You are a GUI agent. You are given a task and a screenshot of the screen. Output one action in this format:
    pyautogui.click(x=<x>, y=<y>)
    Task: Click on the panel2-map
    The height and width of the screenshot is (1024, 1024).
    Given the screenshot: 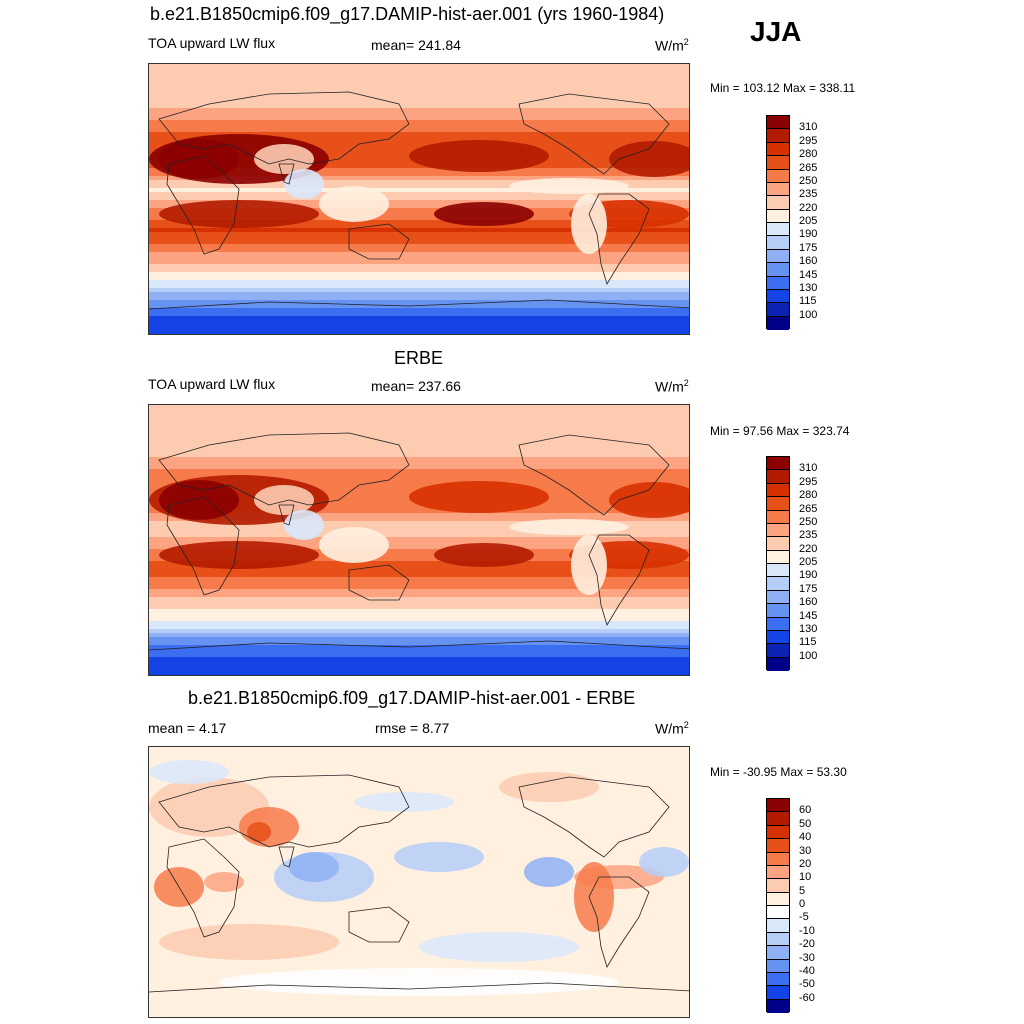 What is the action you would take?
    pyautogui.click(x=419, y=540)
    